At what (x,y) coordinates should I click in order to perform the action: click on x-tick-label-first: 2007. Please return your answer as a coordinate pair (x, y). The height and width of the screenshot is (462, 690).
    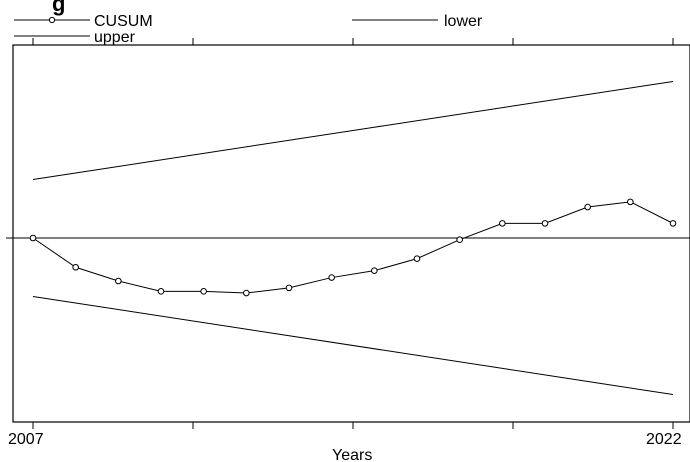
    Looking at the image, I should click on (26, 439).